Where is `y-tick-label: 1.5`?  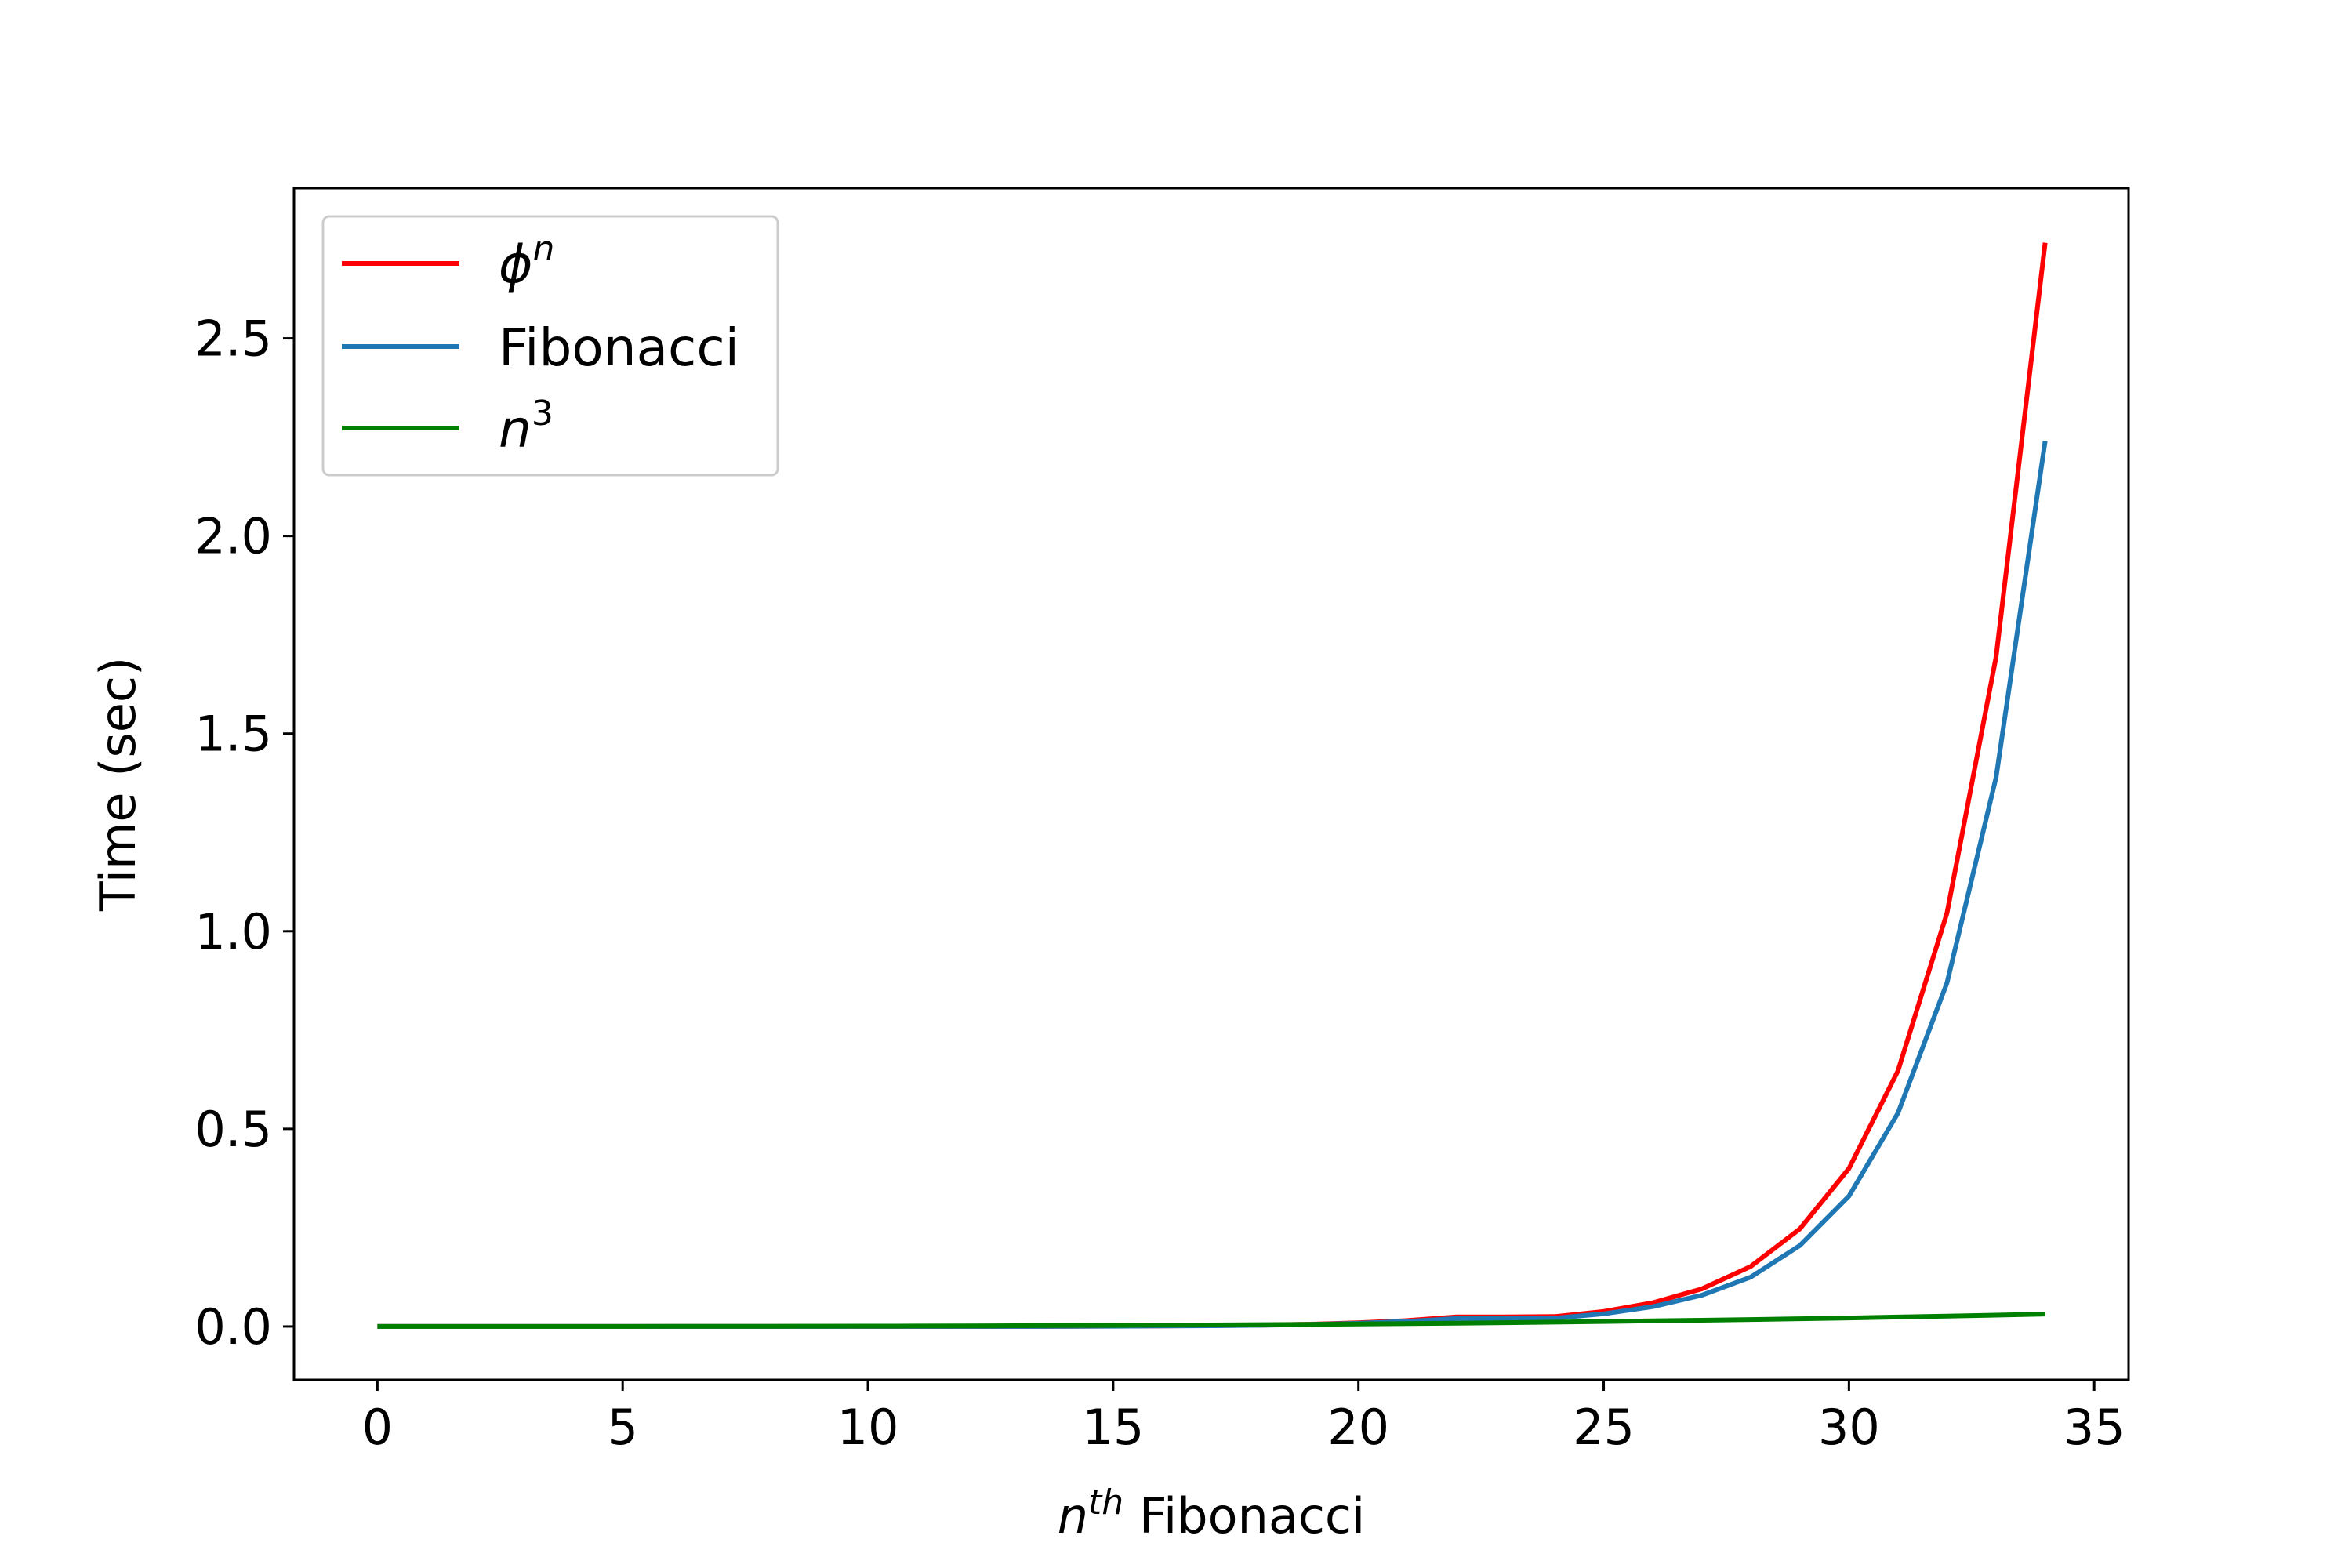 y-tick-label: 1.5 is located at coordinates (233, 734).